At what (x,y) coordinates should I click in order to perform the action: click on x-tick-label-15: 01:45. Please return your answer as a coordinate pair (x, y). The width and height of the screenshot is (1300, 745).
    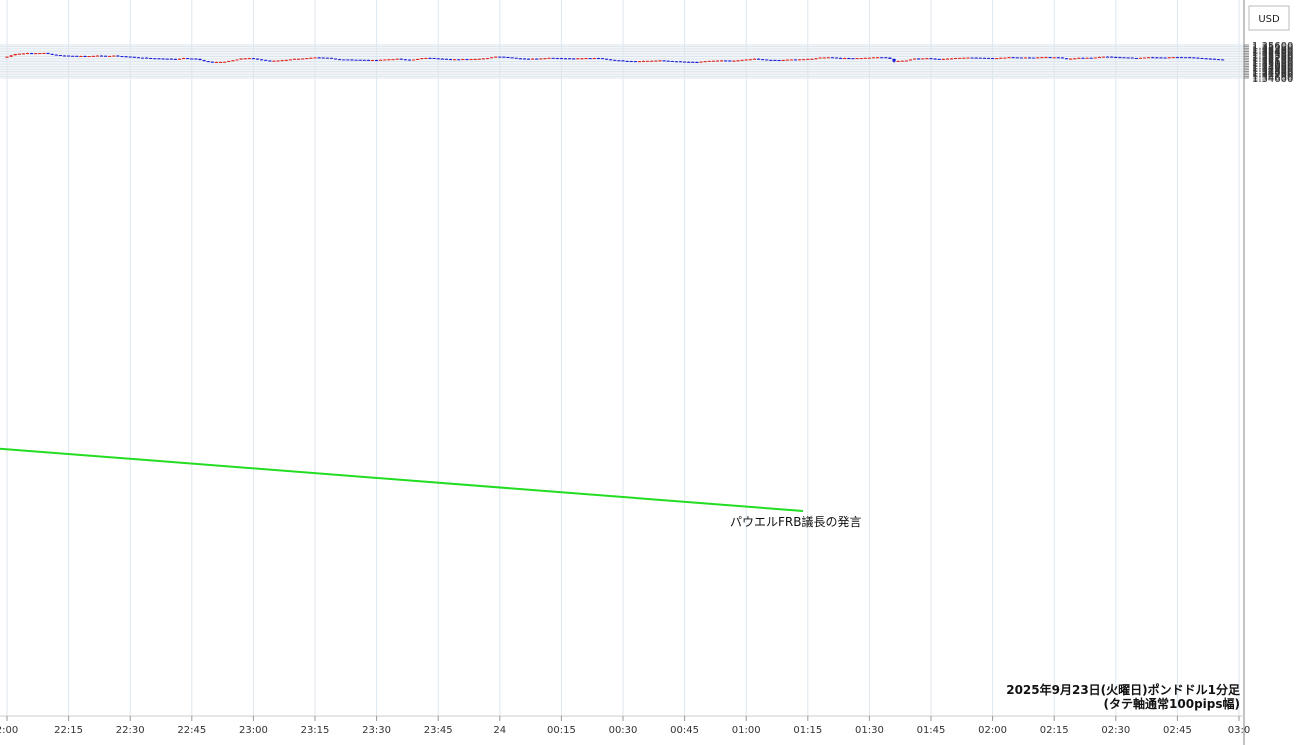
    Looking at the image, I should click on (931, 730).